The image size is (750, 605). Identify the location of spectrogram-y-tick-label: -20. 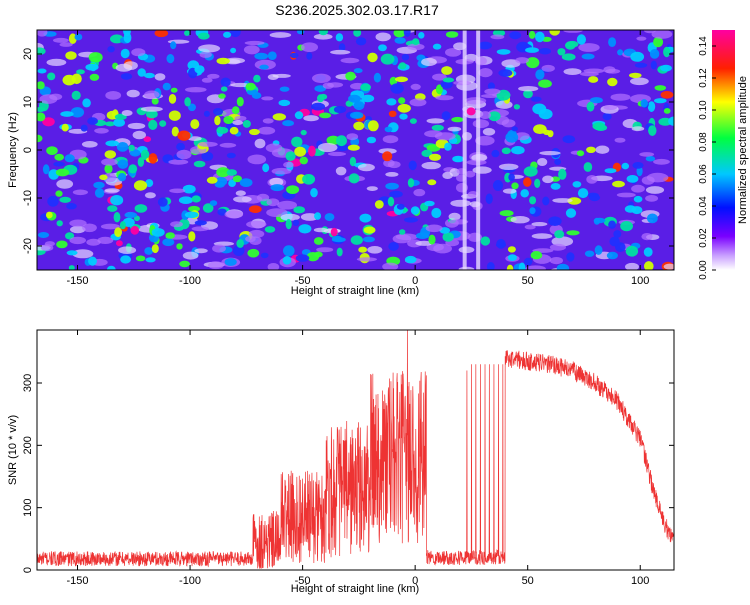
(28, 246).